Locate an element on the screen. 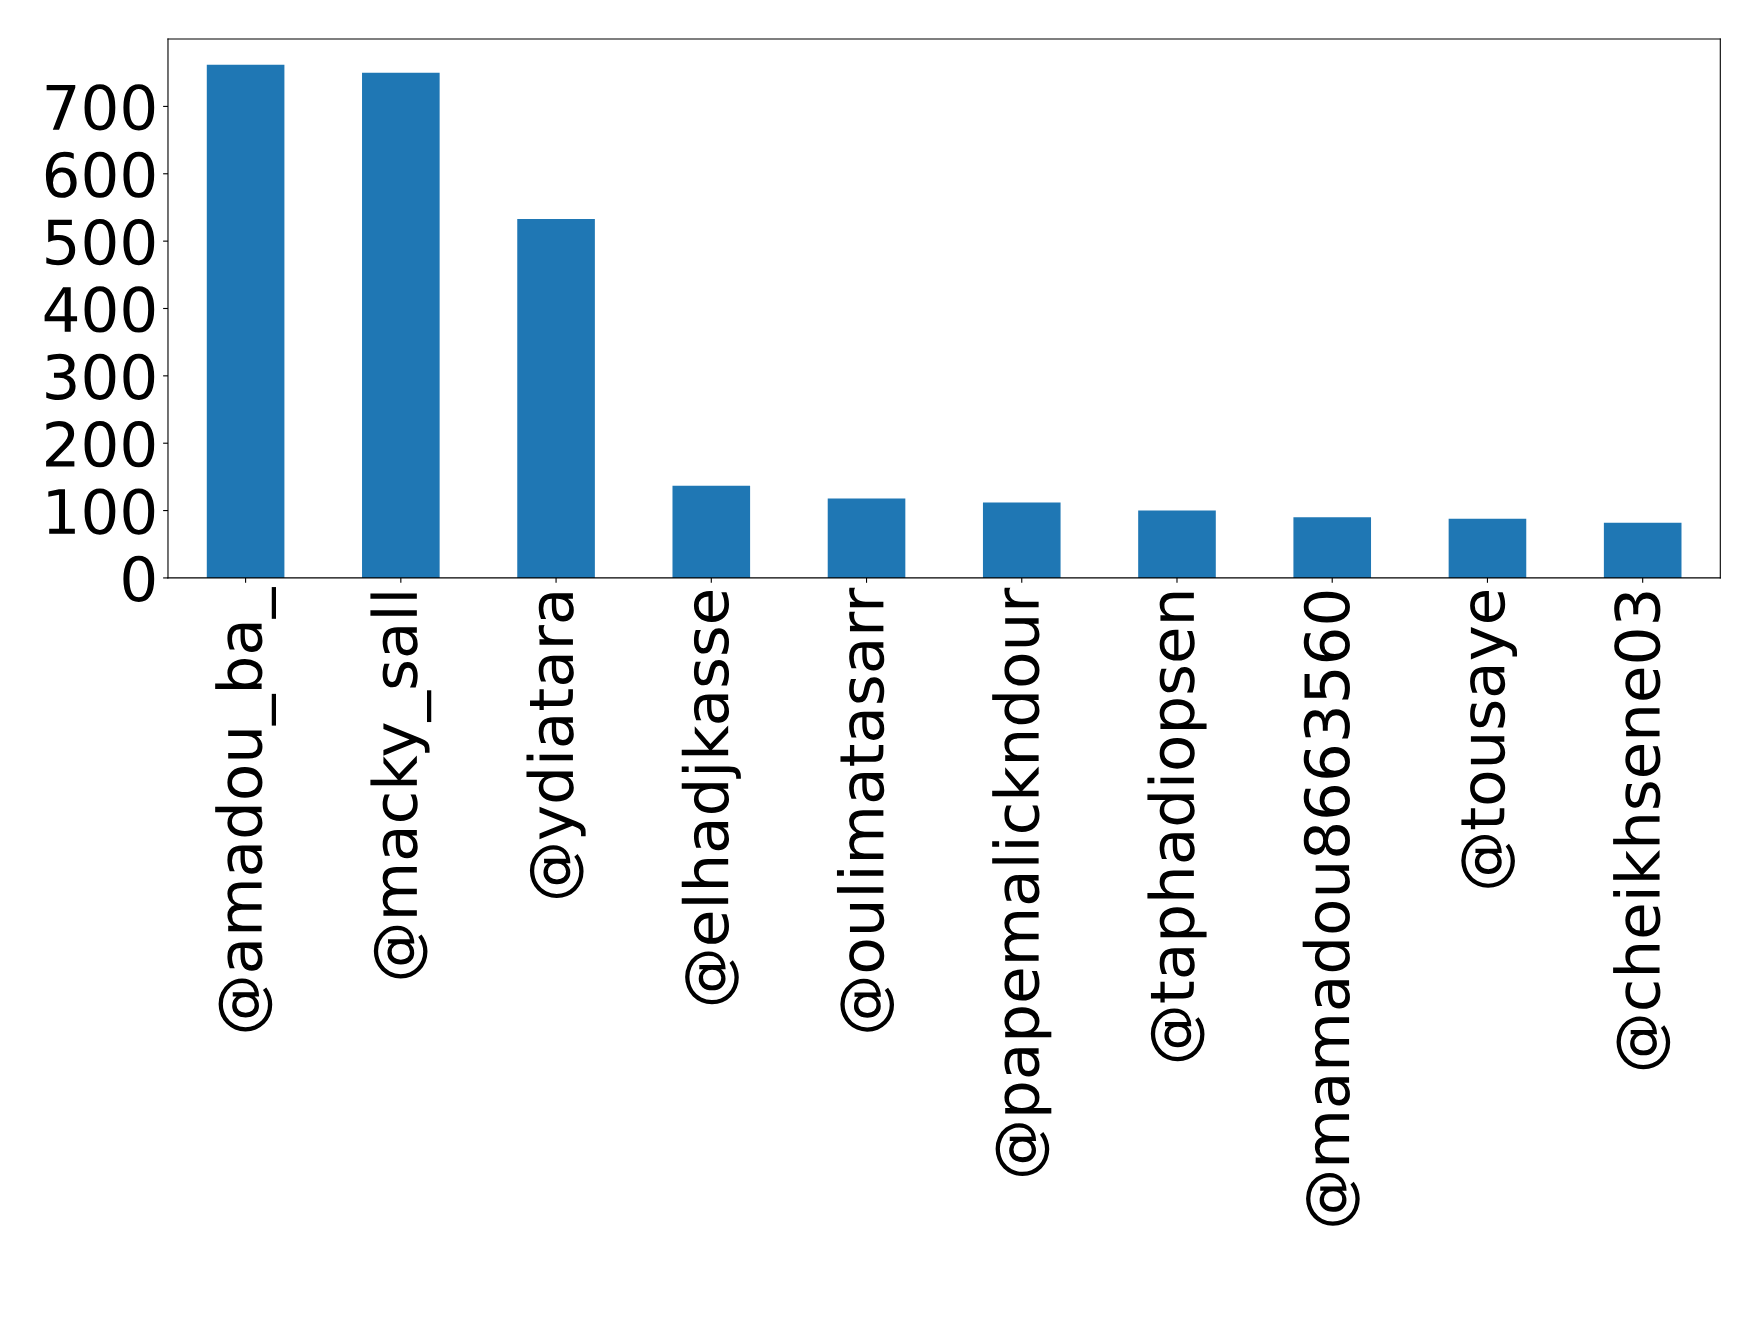  x-tick-label: @tousaye is located at coordinates (1489, 739).